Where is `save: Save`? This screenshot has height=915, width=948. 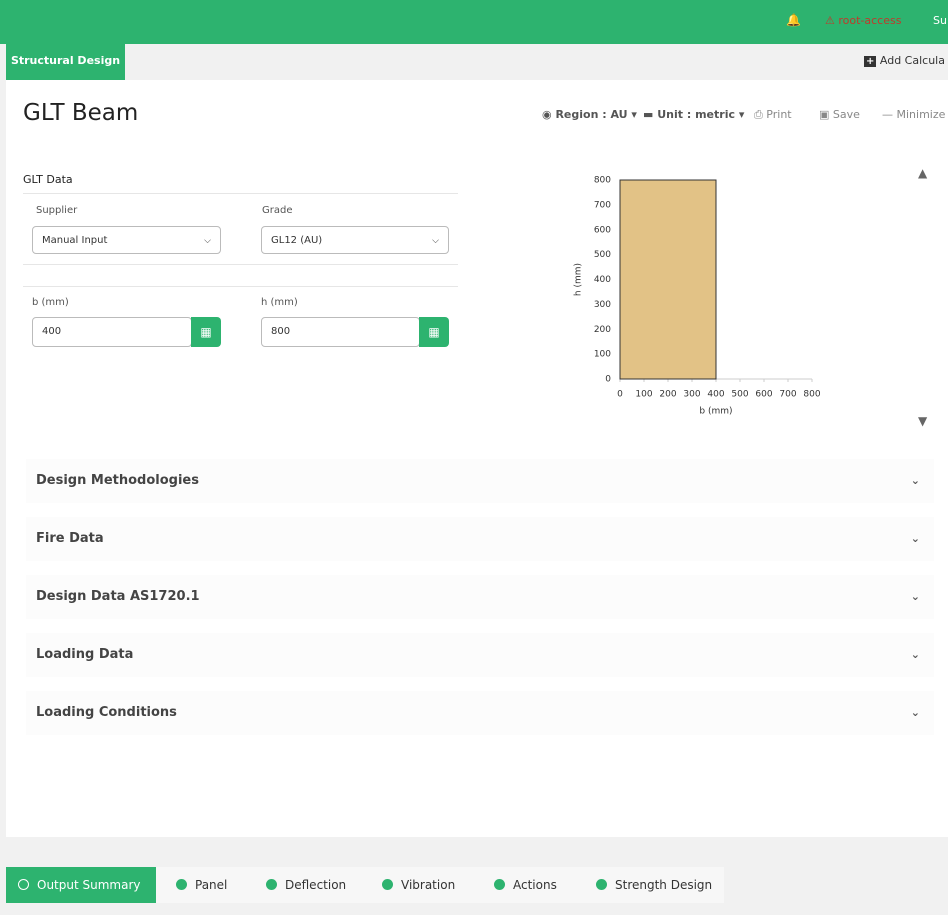 save: Save is located at coordinates (846, 114).